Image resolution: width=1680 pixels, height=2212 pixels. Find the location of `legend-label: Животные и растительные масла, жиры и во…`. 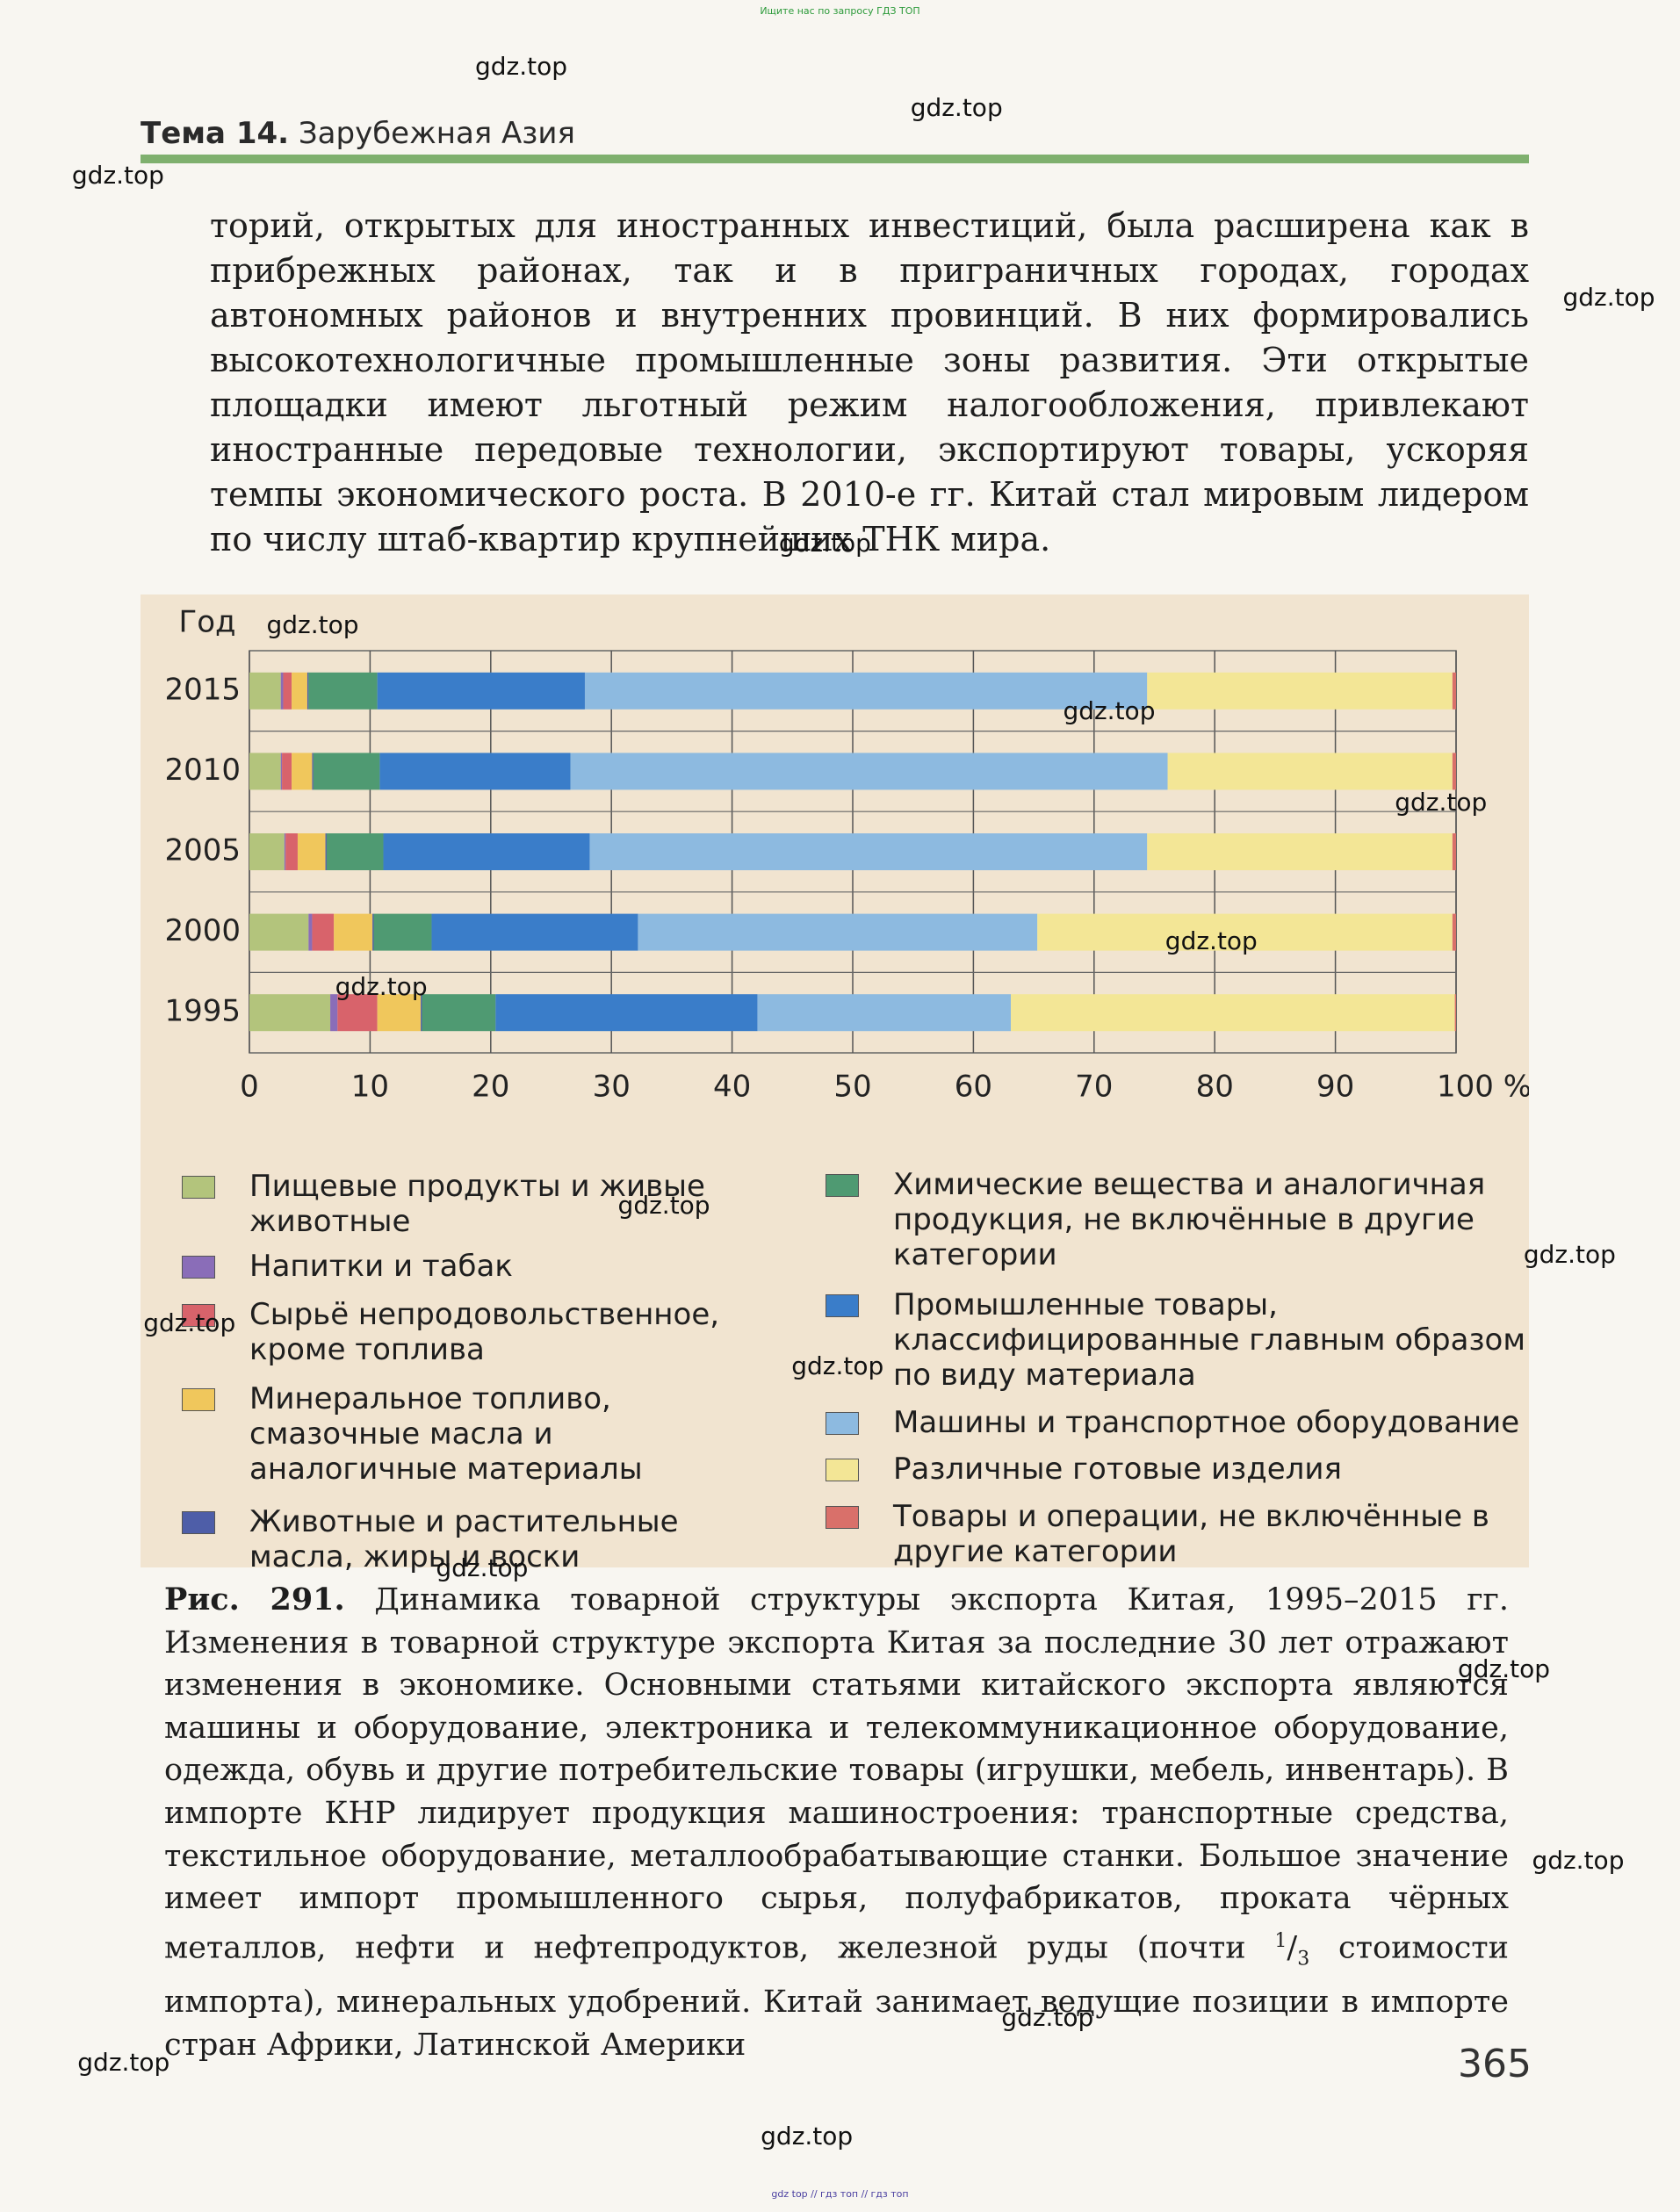

legend-label: Животные и растительные масла, жиры и во… is located at coordinates (464, 1539).